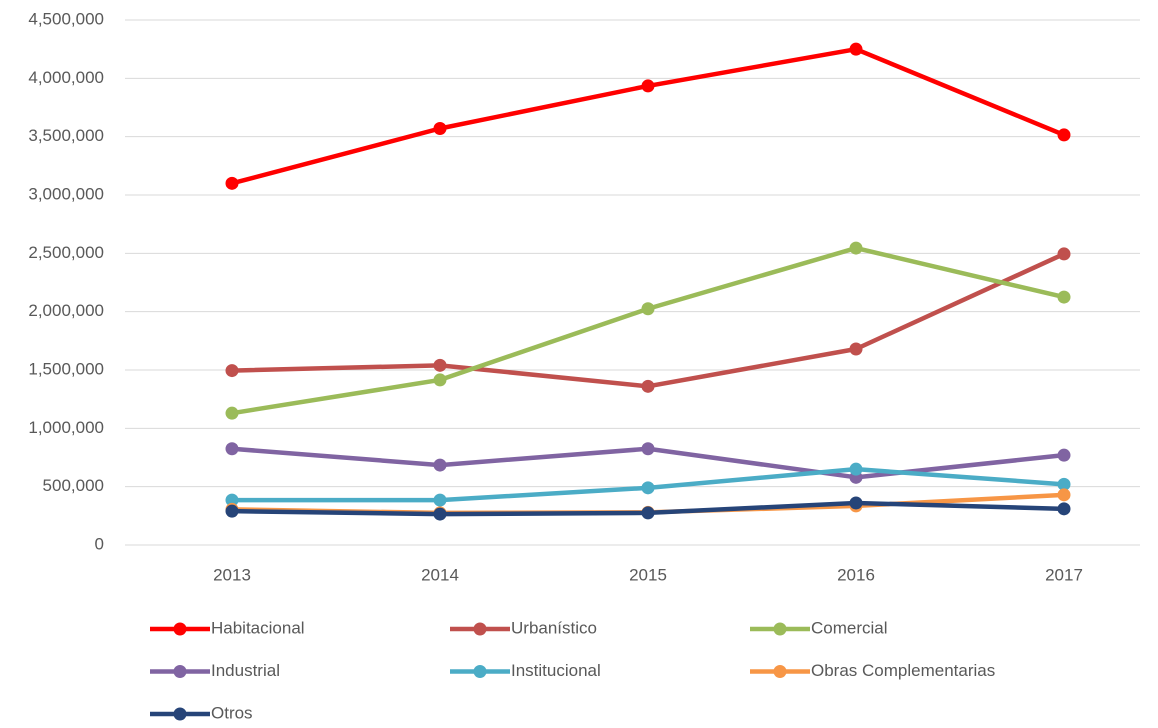 The height and width of the screenshot is (728, 1158). I want to click on y-tick-label: 4,500,000, so click(66, 18).